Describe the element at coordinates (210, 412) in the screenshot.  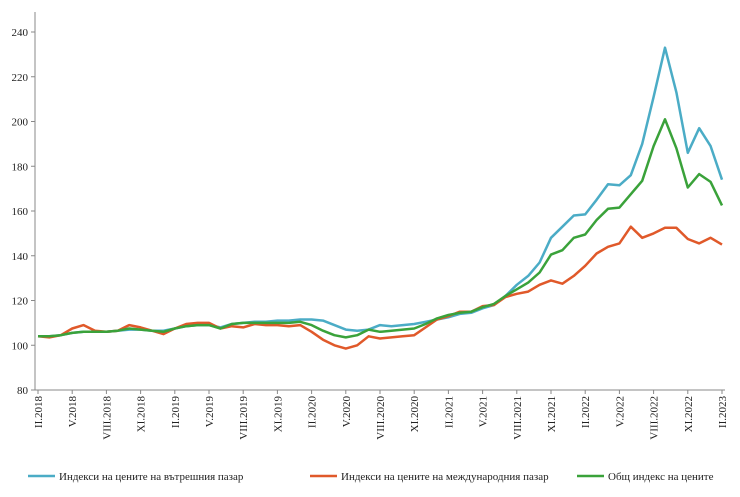
I see `x-tick-label: V.2019` at that location.